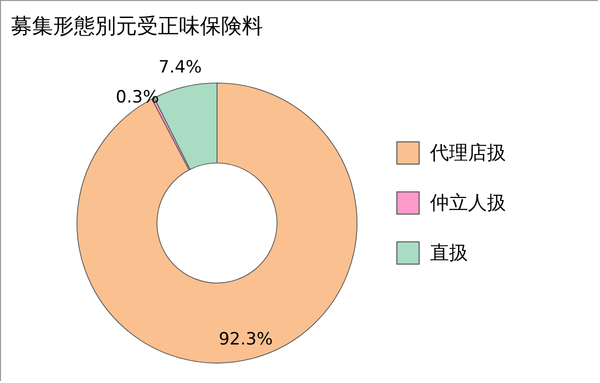 This screenshot has width=600, height=383. Describe the element at coordinates (137, 97) in the screenshot. I see `data-label: 0.3%` at that location.